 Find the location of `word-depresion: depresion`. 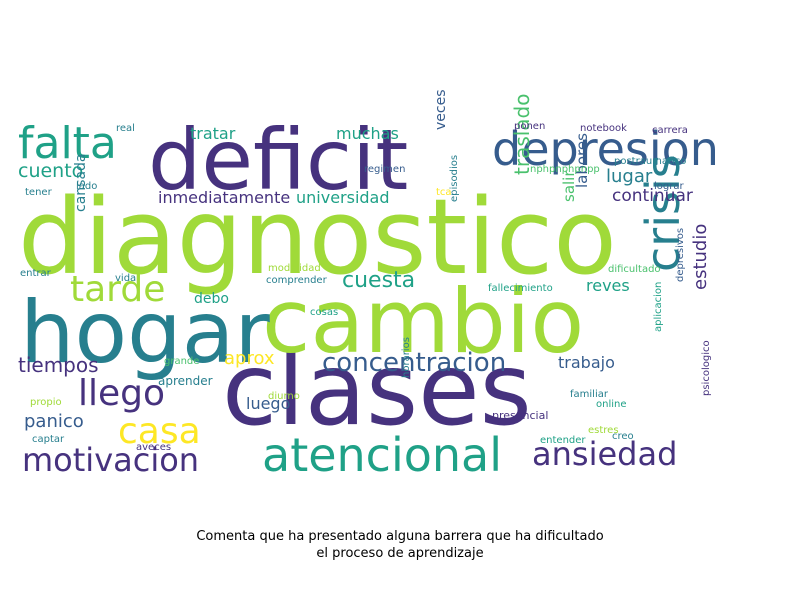

word-depresion: depresion is located at coordinates (605, 149).